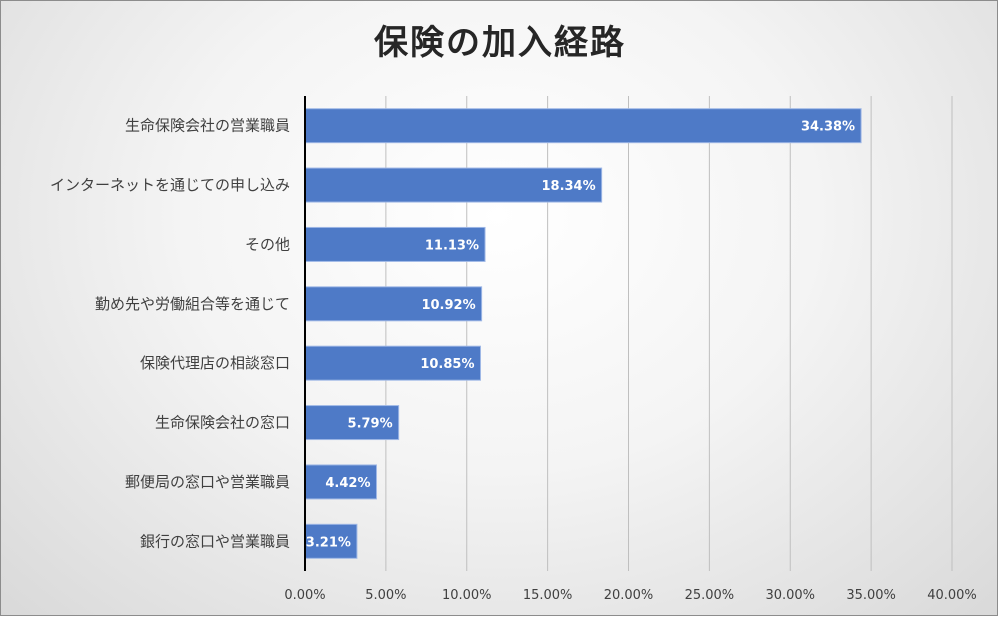 The width and height of the screenshot is (998, 617). What do you see at coordinates (452, 245) in the screenshot?
I see `data-label: 11.13%` at bounding box center [452, 245].